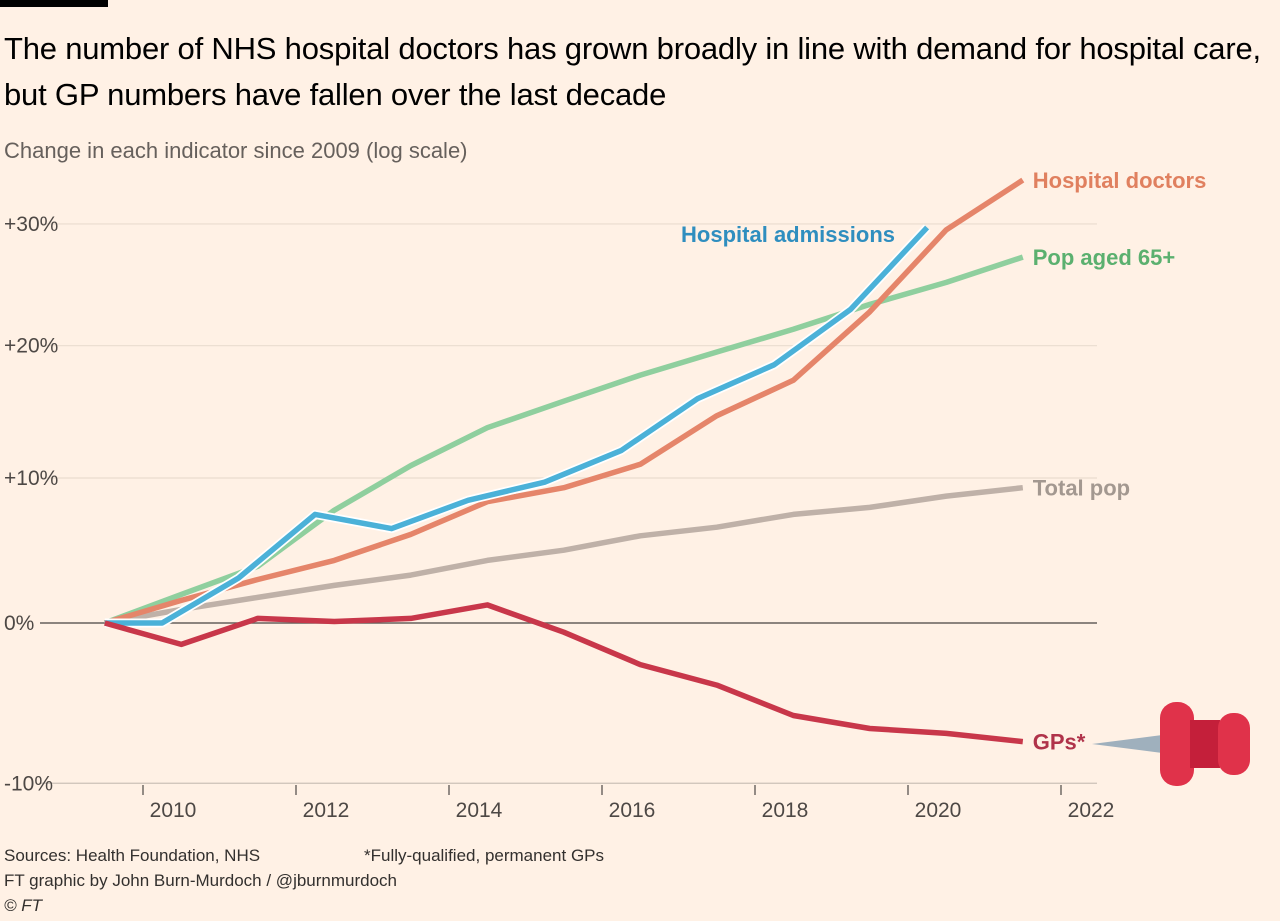 This screenshot has width=1280, height=921. What do you see at coordinates (132, 855) in the screenshot?
I see `sources-note: Sources: Health Foundation, NHS` at bounding box center [132, 855].